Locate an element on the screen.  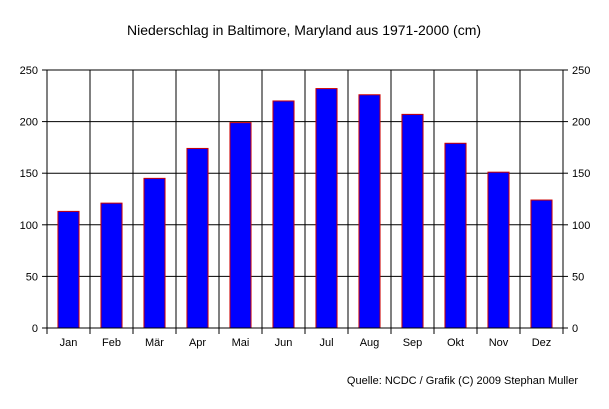
x-axis: Jan Feb Mär Apr Mai Jun Jul Aug Sep Okt Nov Dez is located at coordinates (305, 338).